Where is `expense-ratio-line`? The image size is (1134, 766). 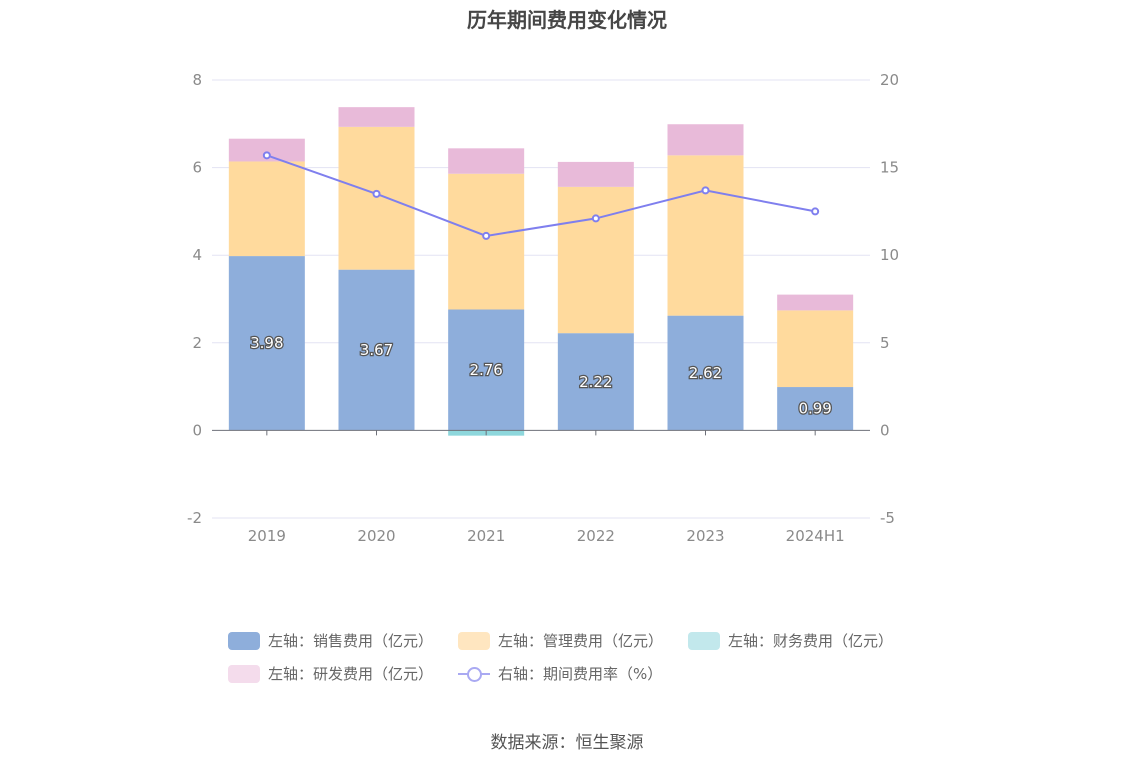
expense-ratio-line is located at coordinates (541, 195).